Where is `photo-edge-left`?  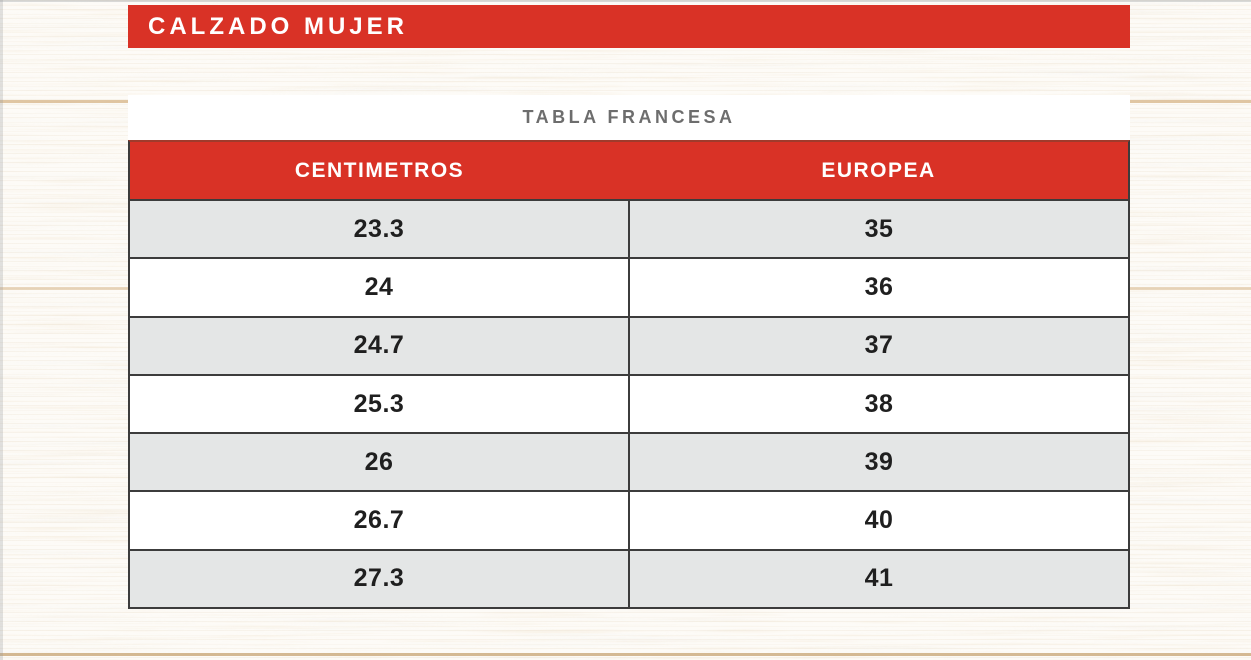
photo-edge-left is located at coordinates (1, 330).